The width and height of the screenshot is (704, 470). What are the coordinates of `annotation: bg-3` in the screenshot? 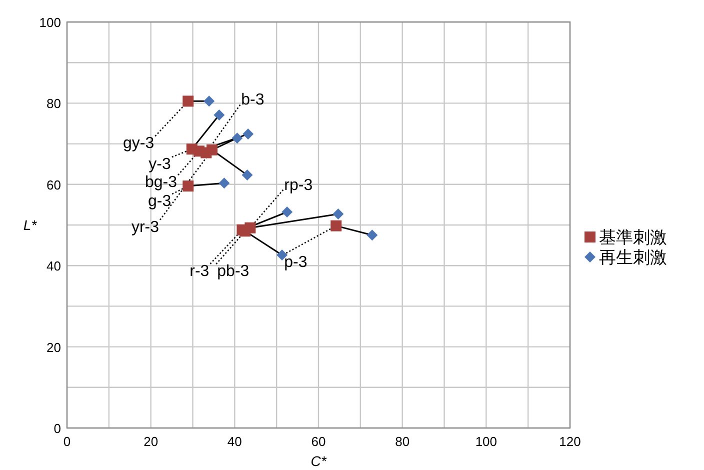 It's located at (161, 183).